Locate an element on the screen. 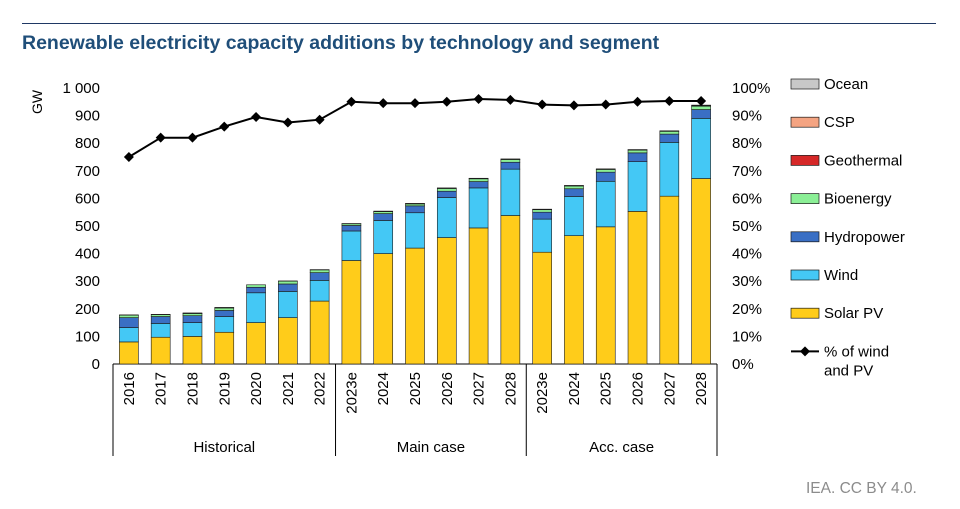  x-tick-label: 2025 is located at coordinates (415, 388).